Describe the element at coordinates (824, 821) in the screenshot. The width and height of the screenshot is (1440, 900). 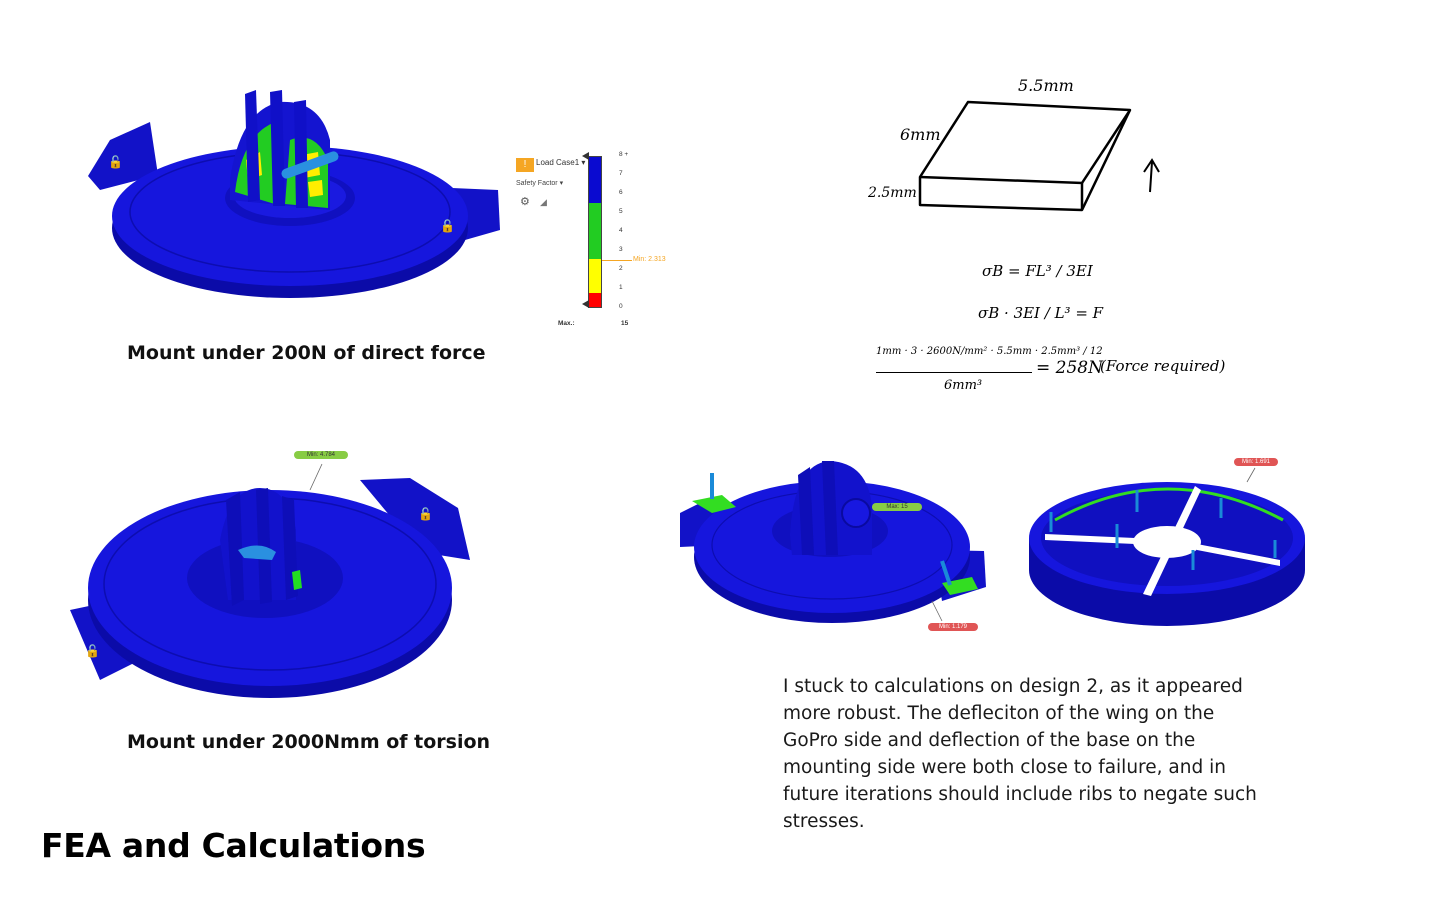
I see `paragraph-line: stresses.` at that location.